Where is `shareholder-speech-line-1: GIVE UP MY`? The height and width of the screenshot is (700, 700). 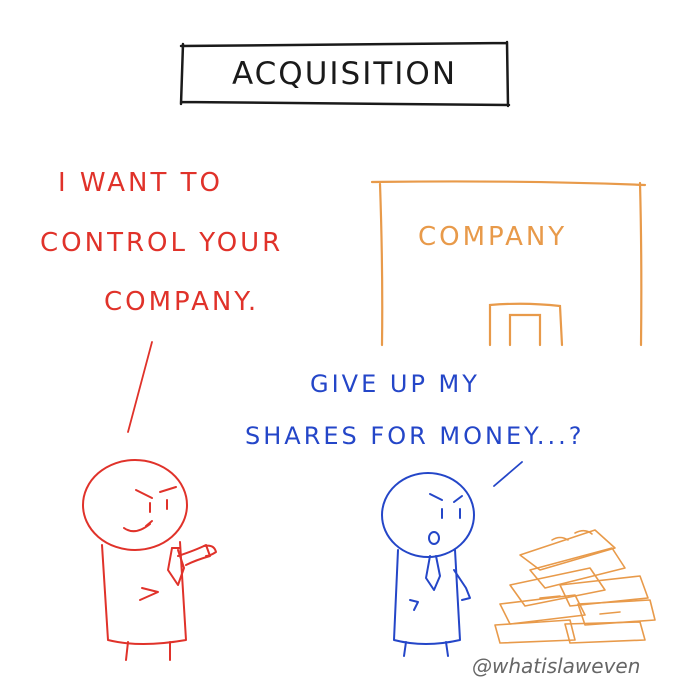
shareholder-speech-line-1: GIVE UP MY is located at coordinates (395, 384).